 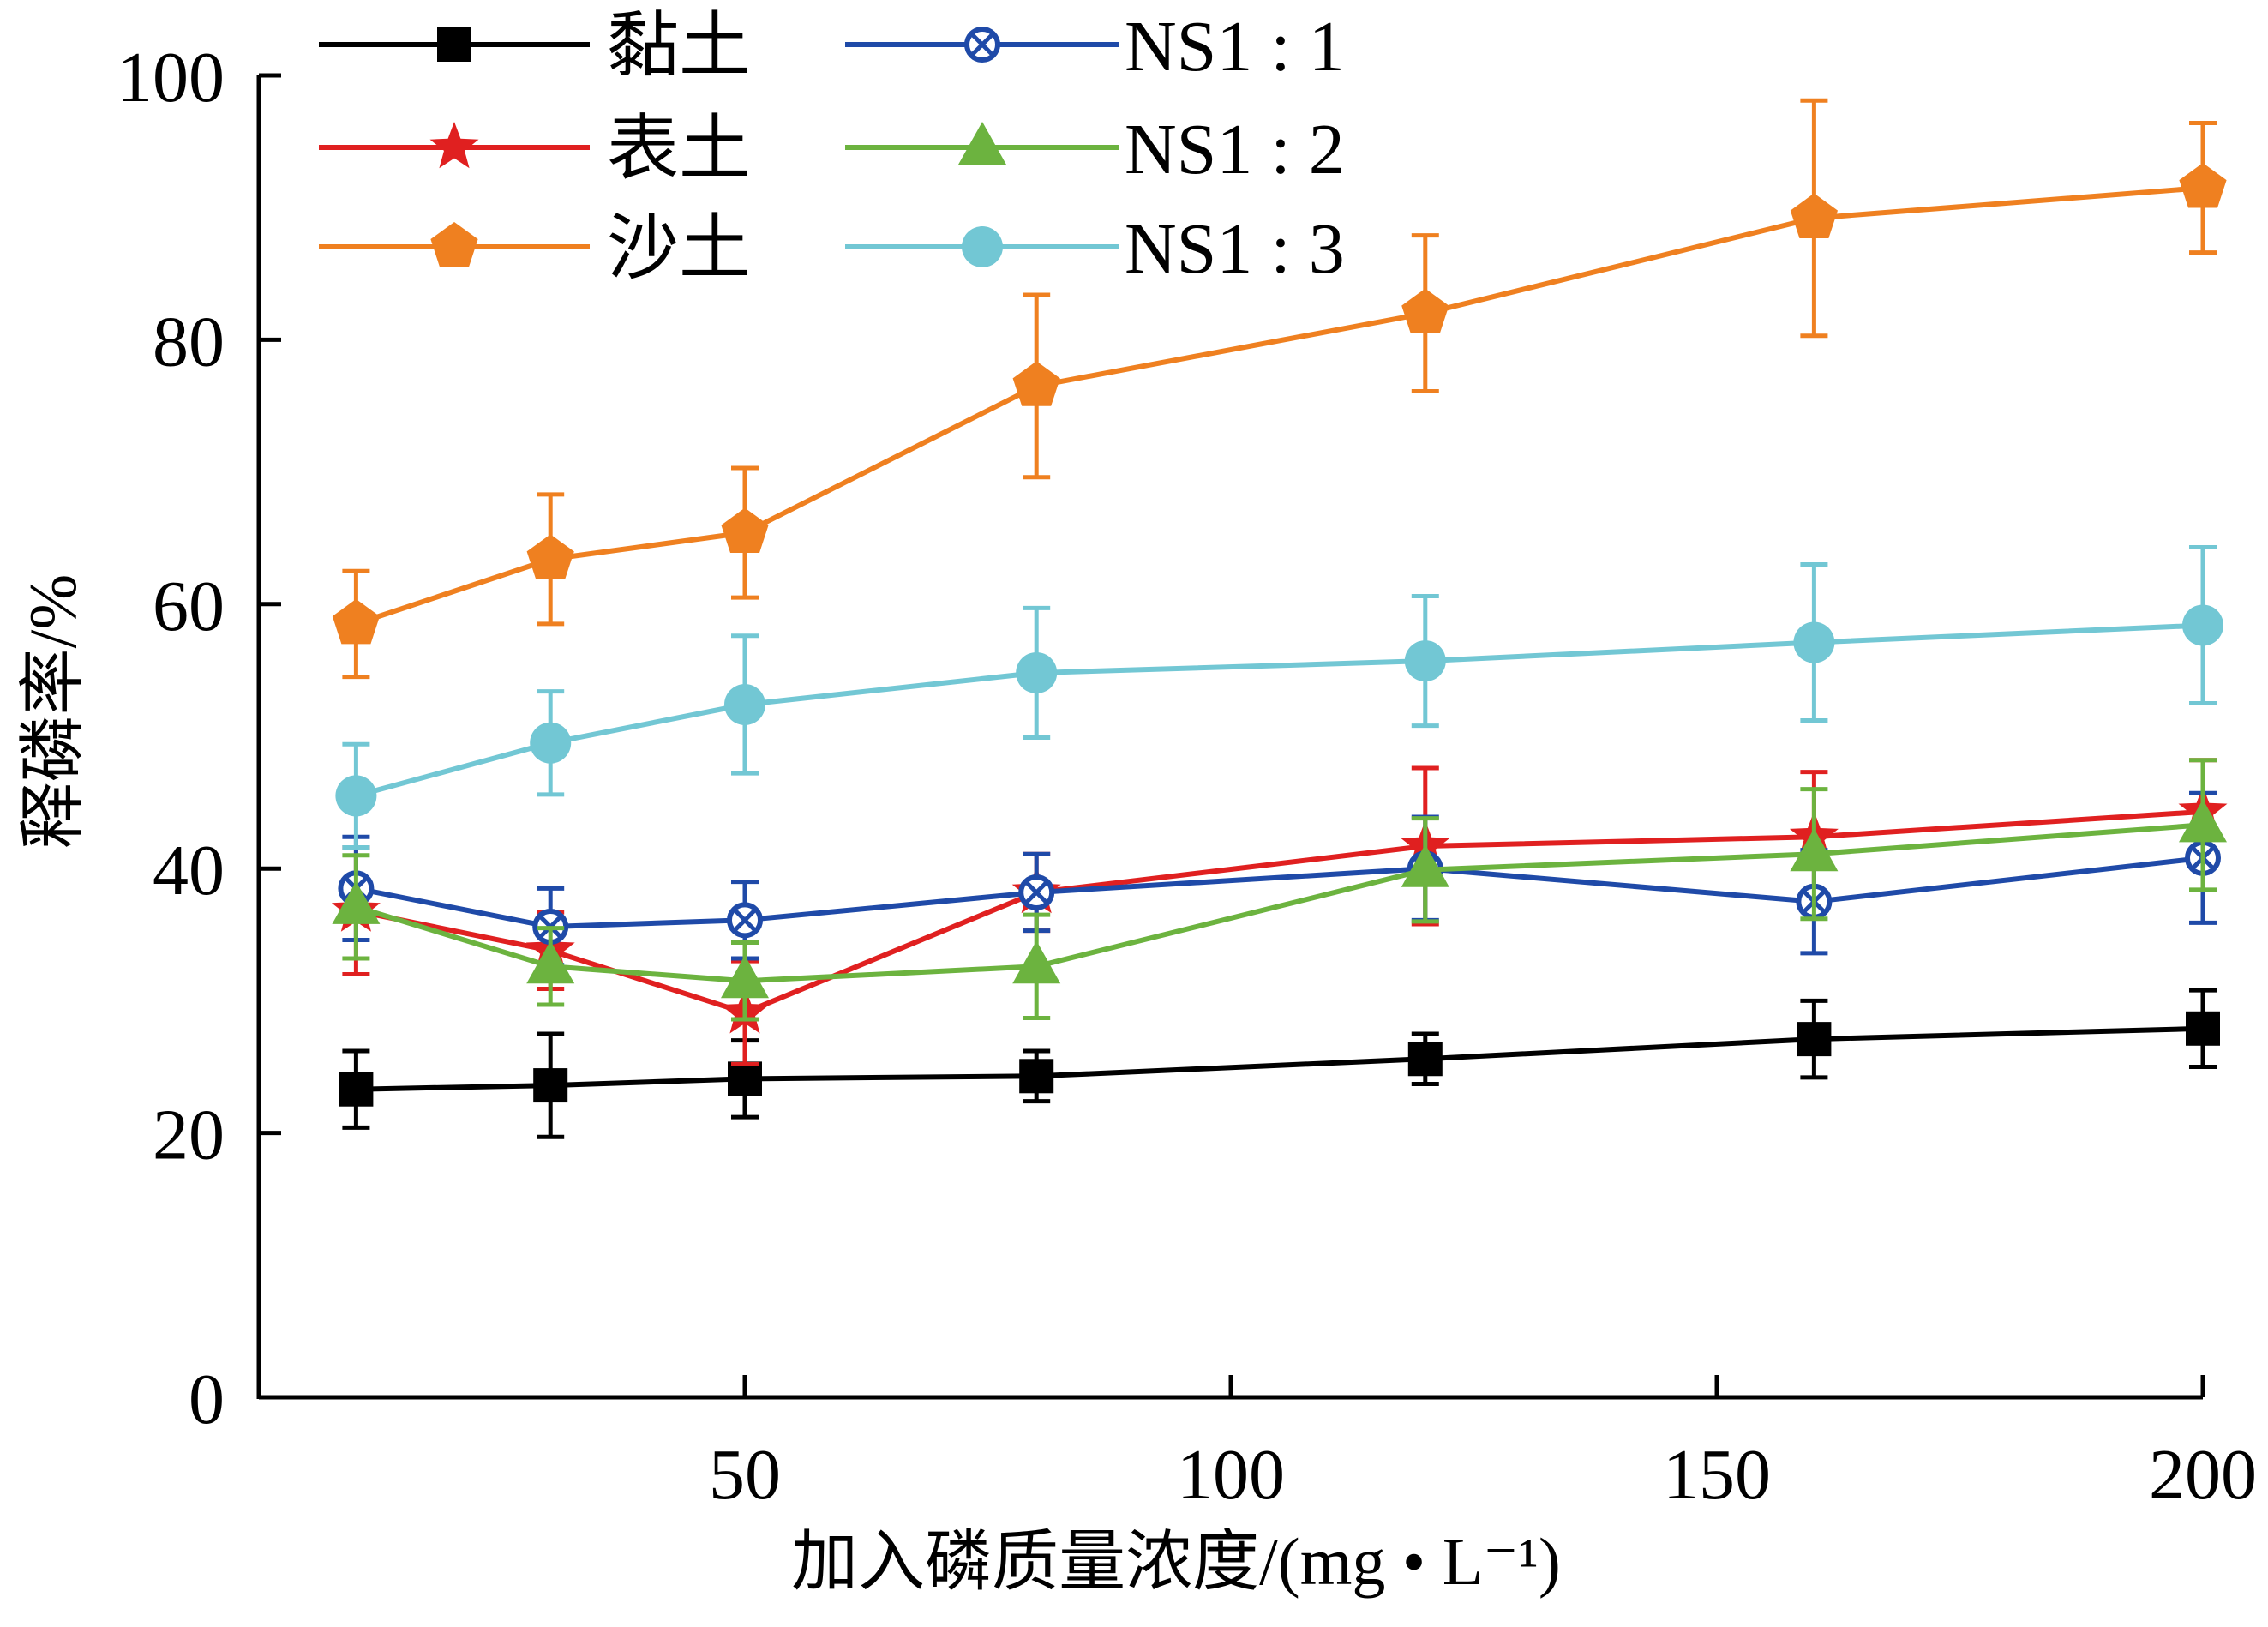 I want to click on legend-label: 表土, so click(x=679, y=149).